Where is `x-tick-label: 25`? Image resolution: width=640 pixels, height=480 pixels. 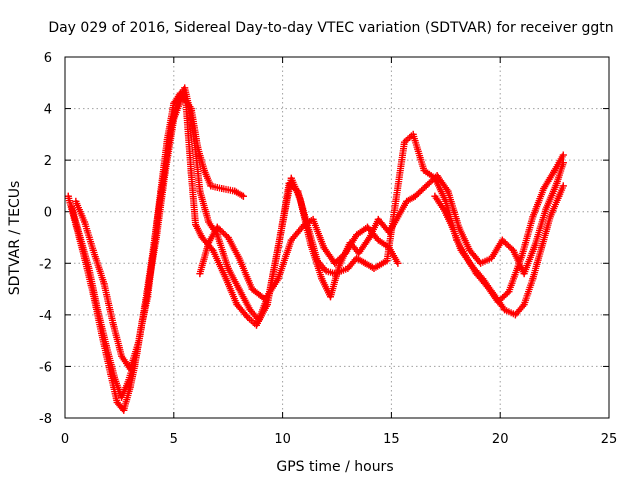 x-tick-label: 25 is located at coordinates (609, 439).